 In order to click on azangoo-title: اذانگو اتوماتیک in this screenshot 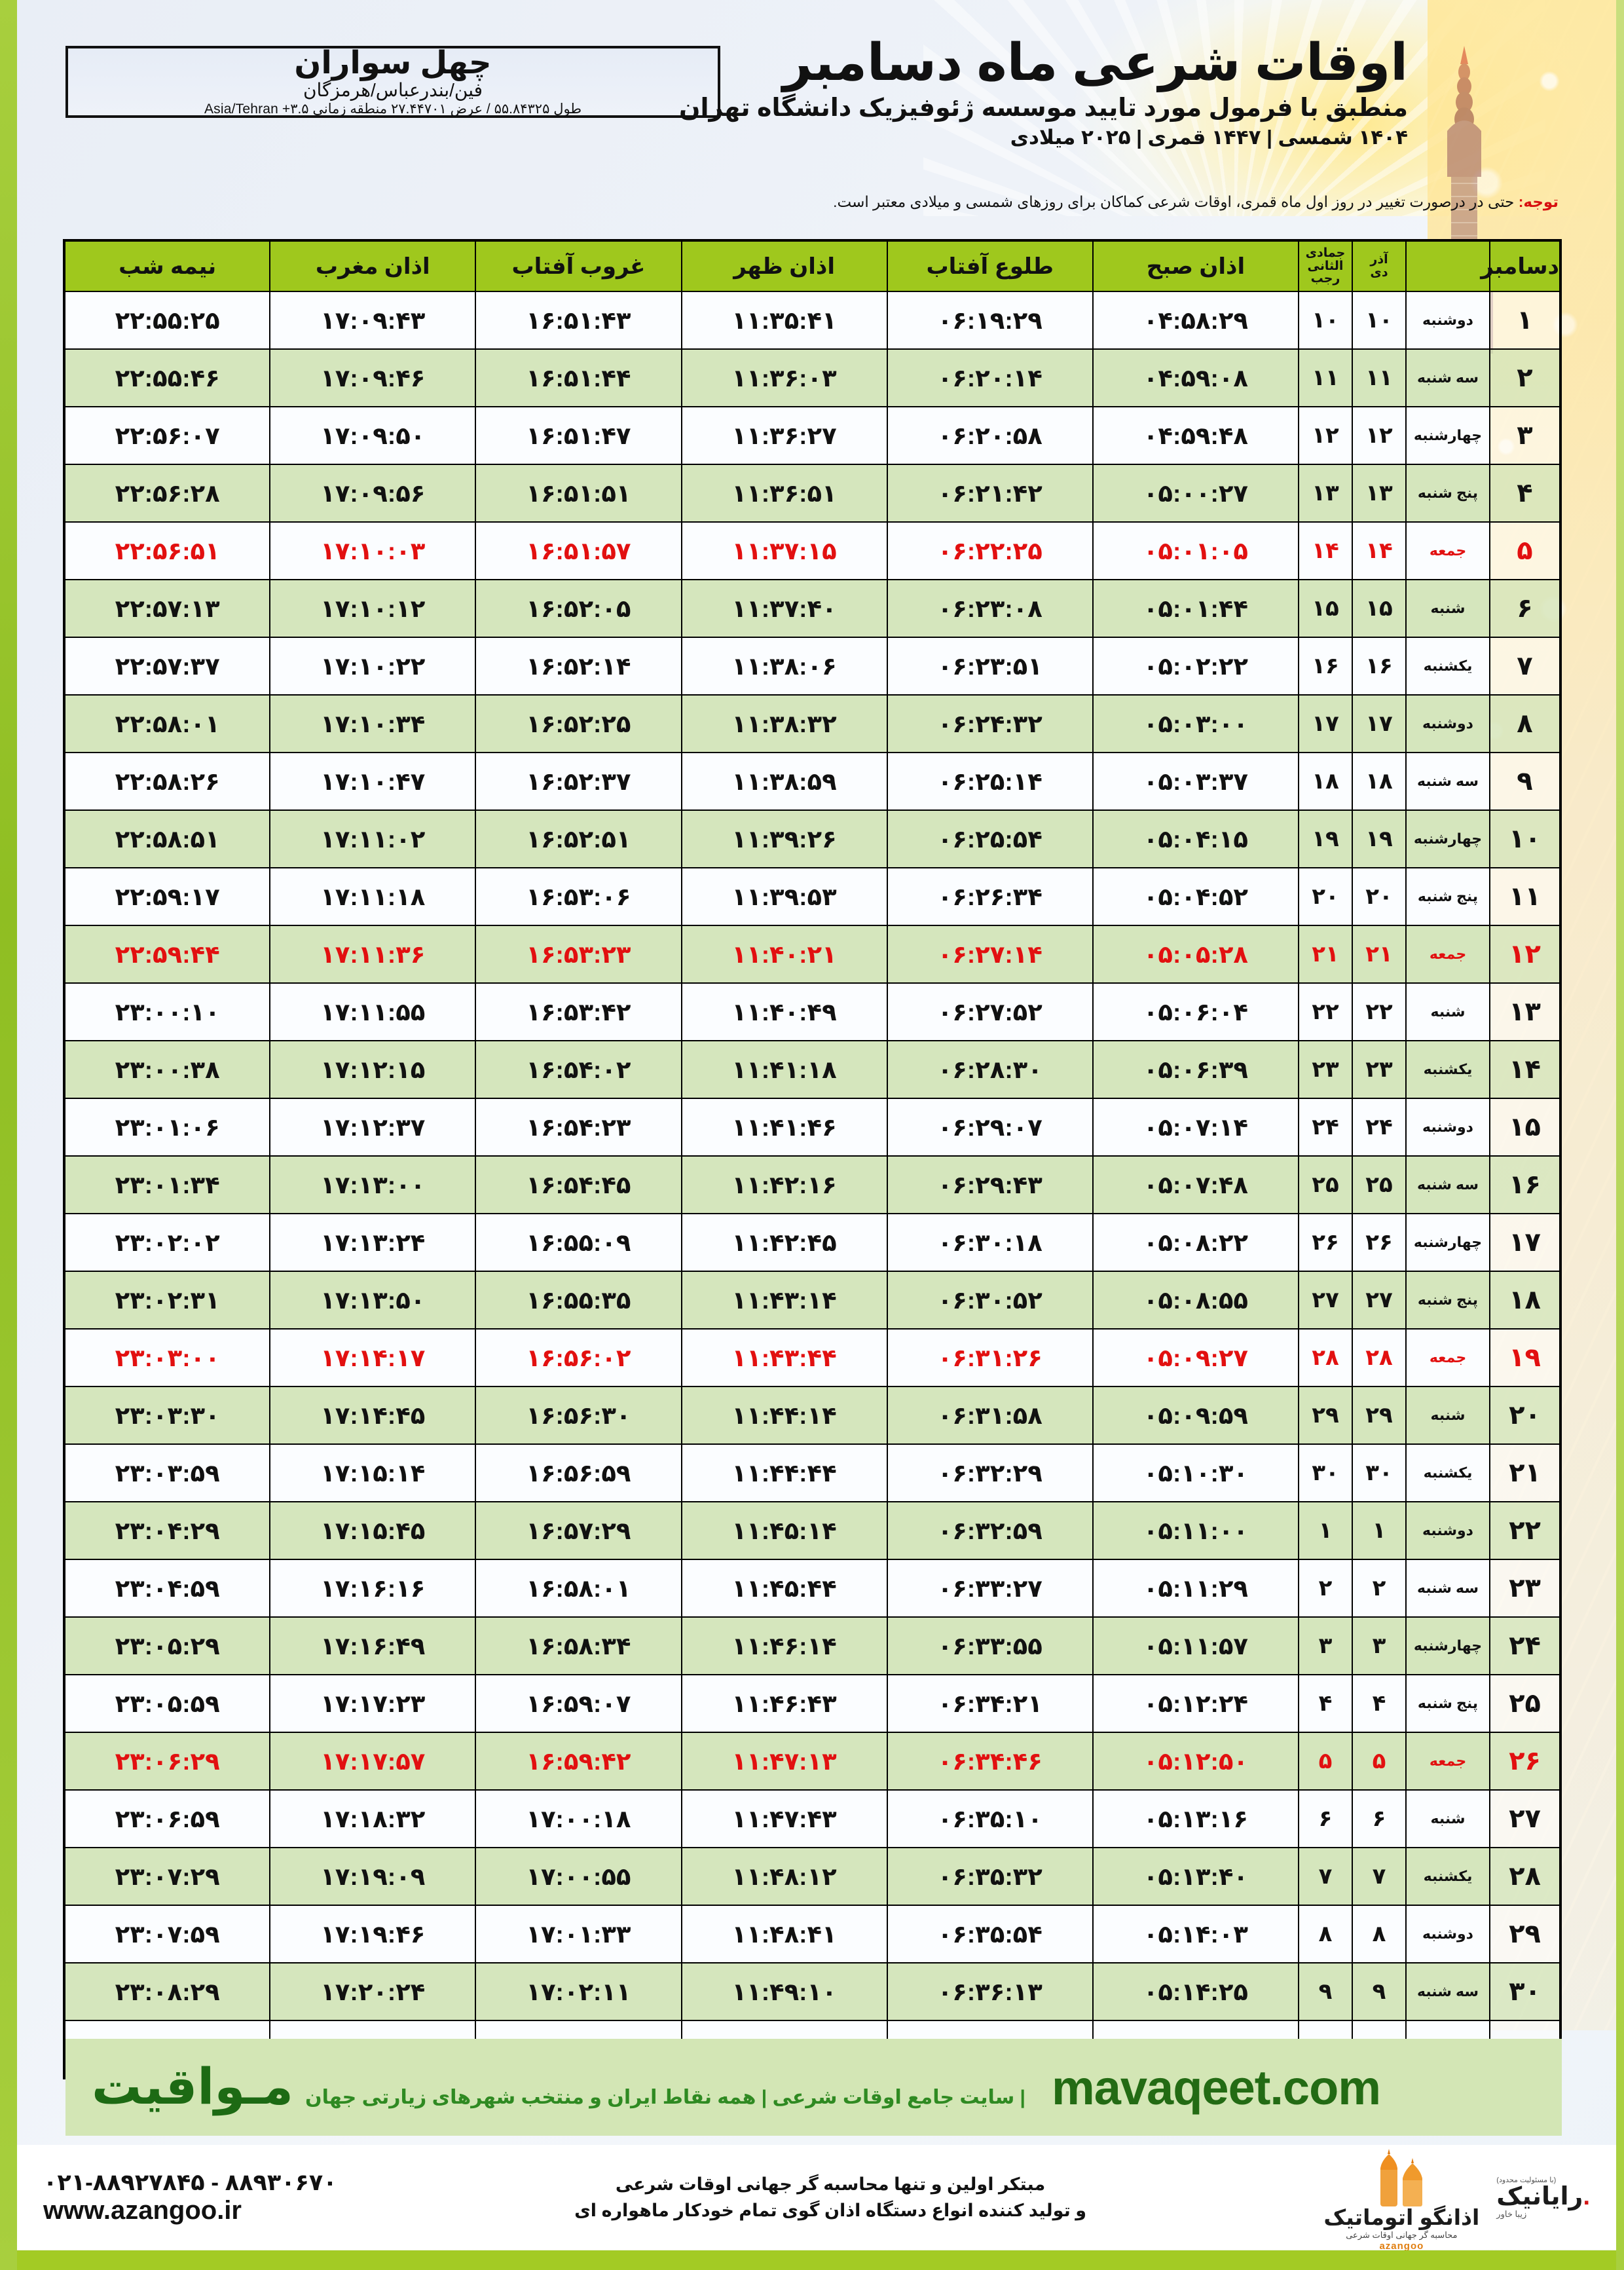, I will do `click(1401, 2217)`.